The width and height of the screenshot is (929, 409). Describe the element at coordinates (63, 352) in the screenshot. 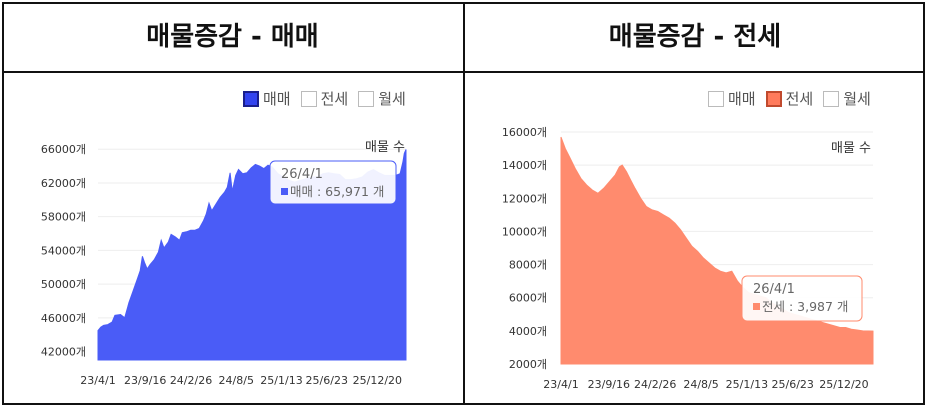

I see `y-tick-label: 42000개` at that location.